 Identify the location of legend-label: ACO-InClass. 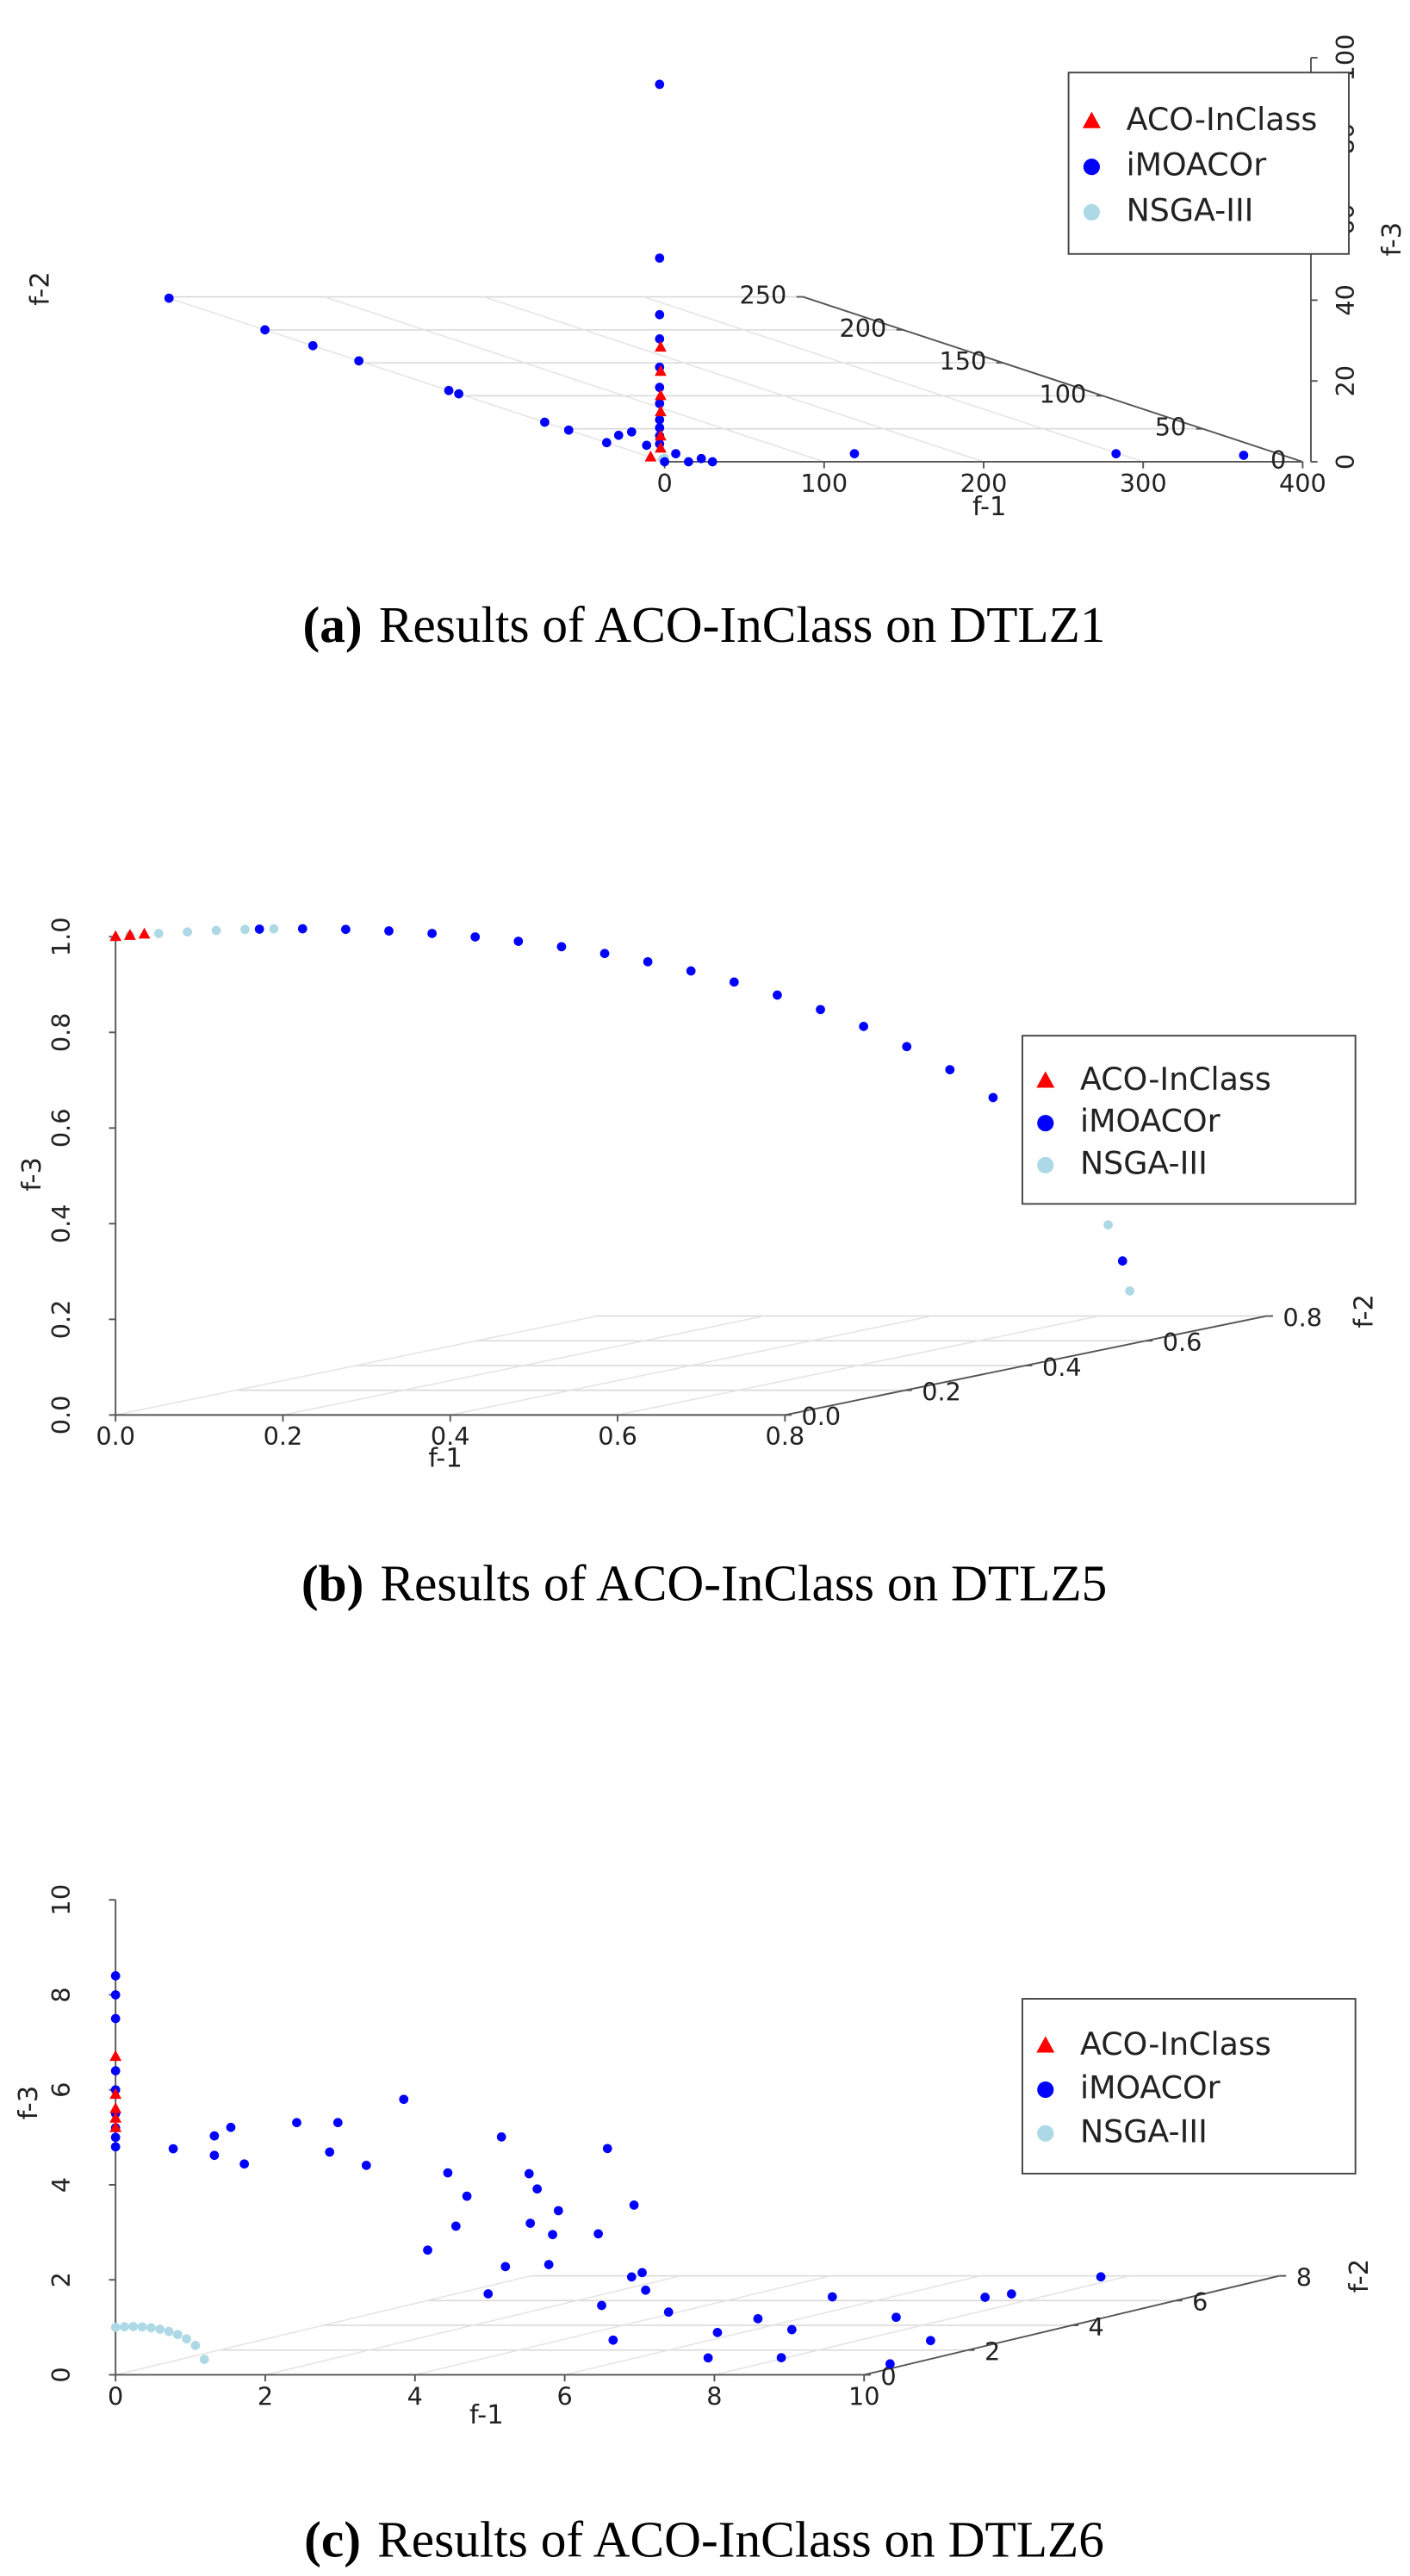
(1223, 120).